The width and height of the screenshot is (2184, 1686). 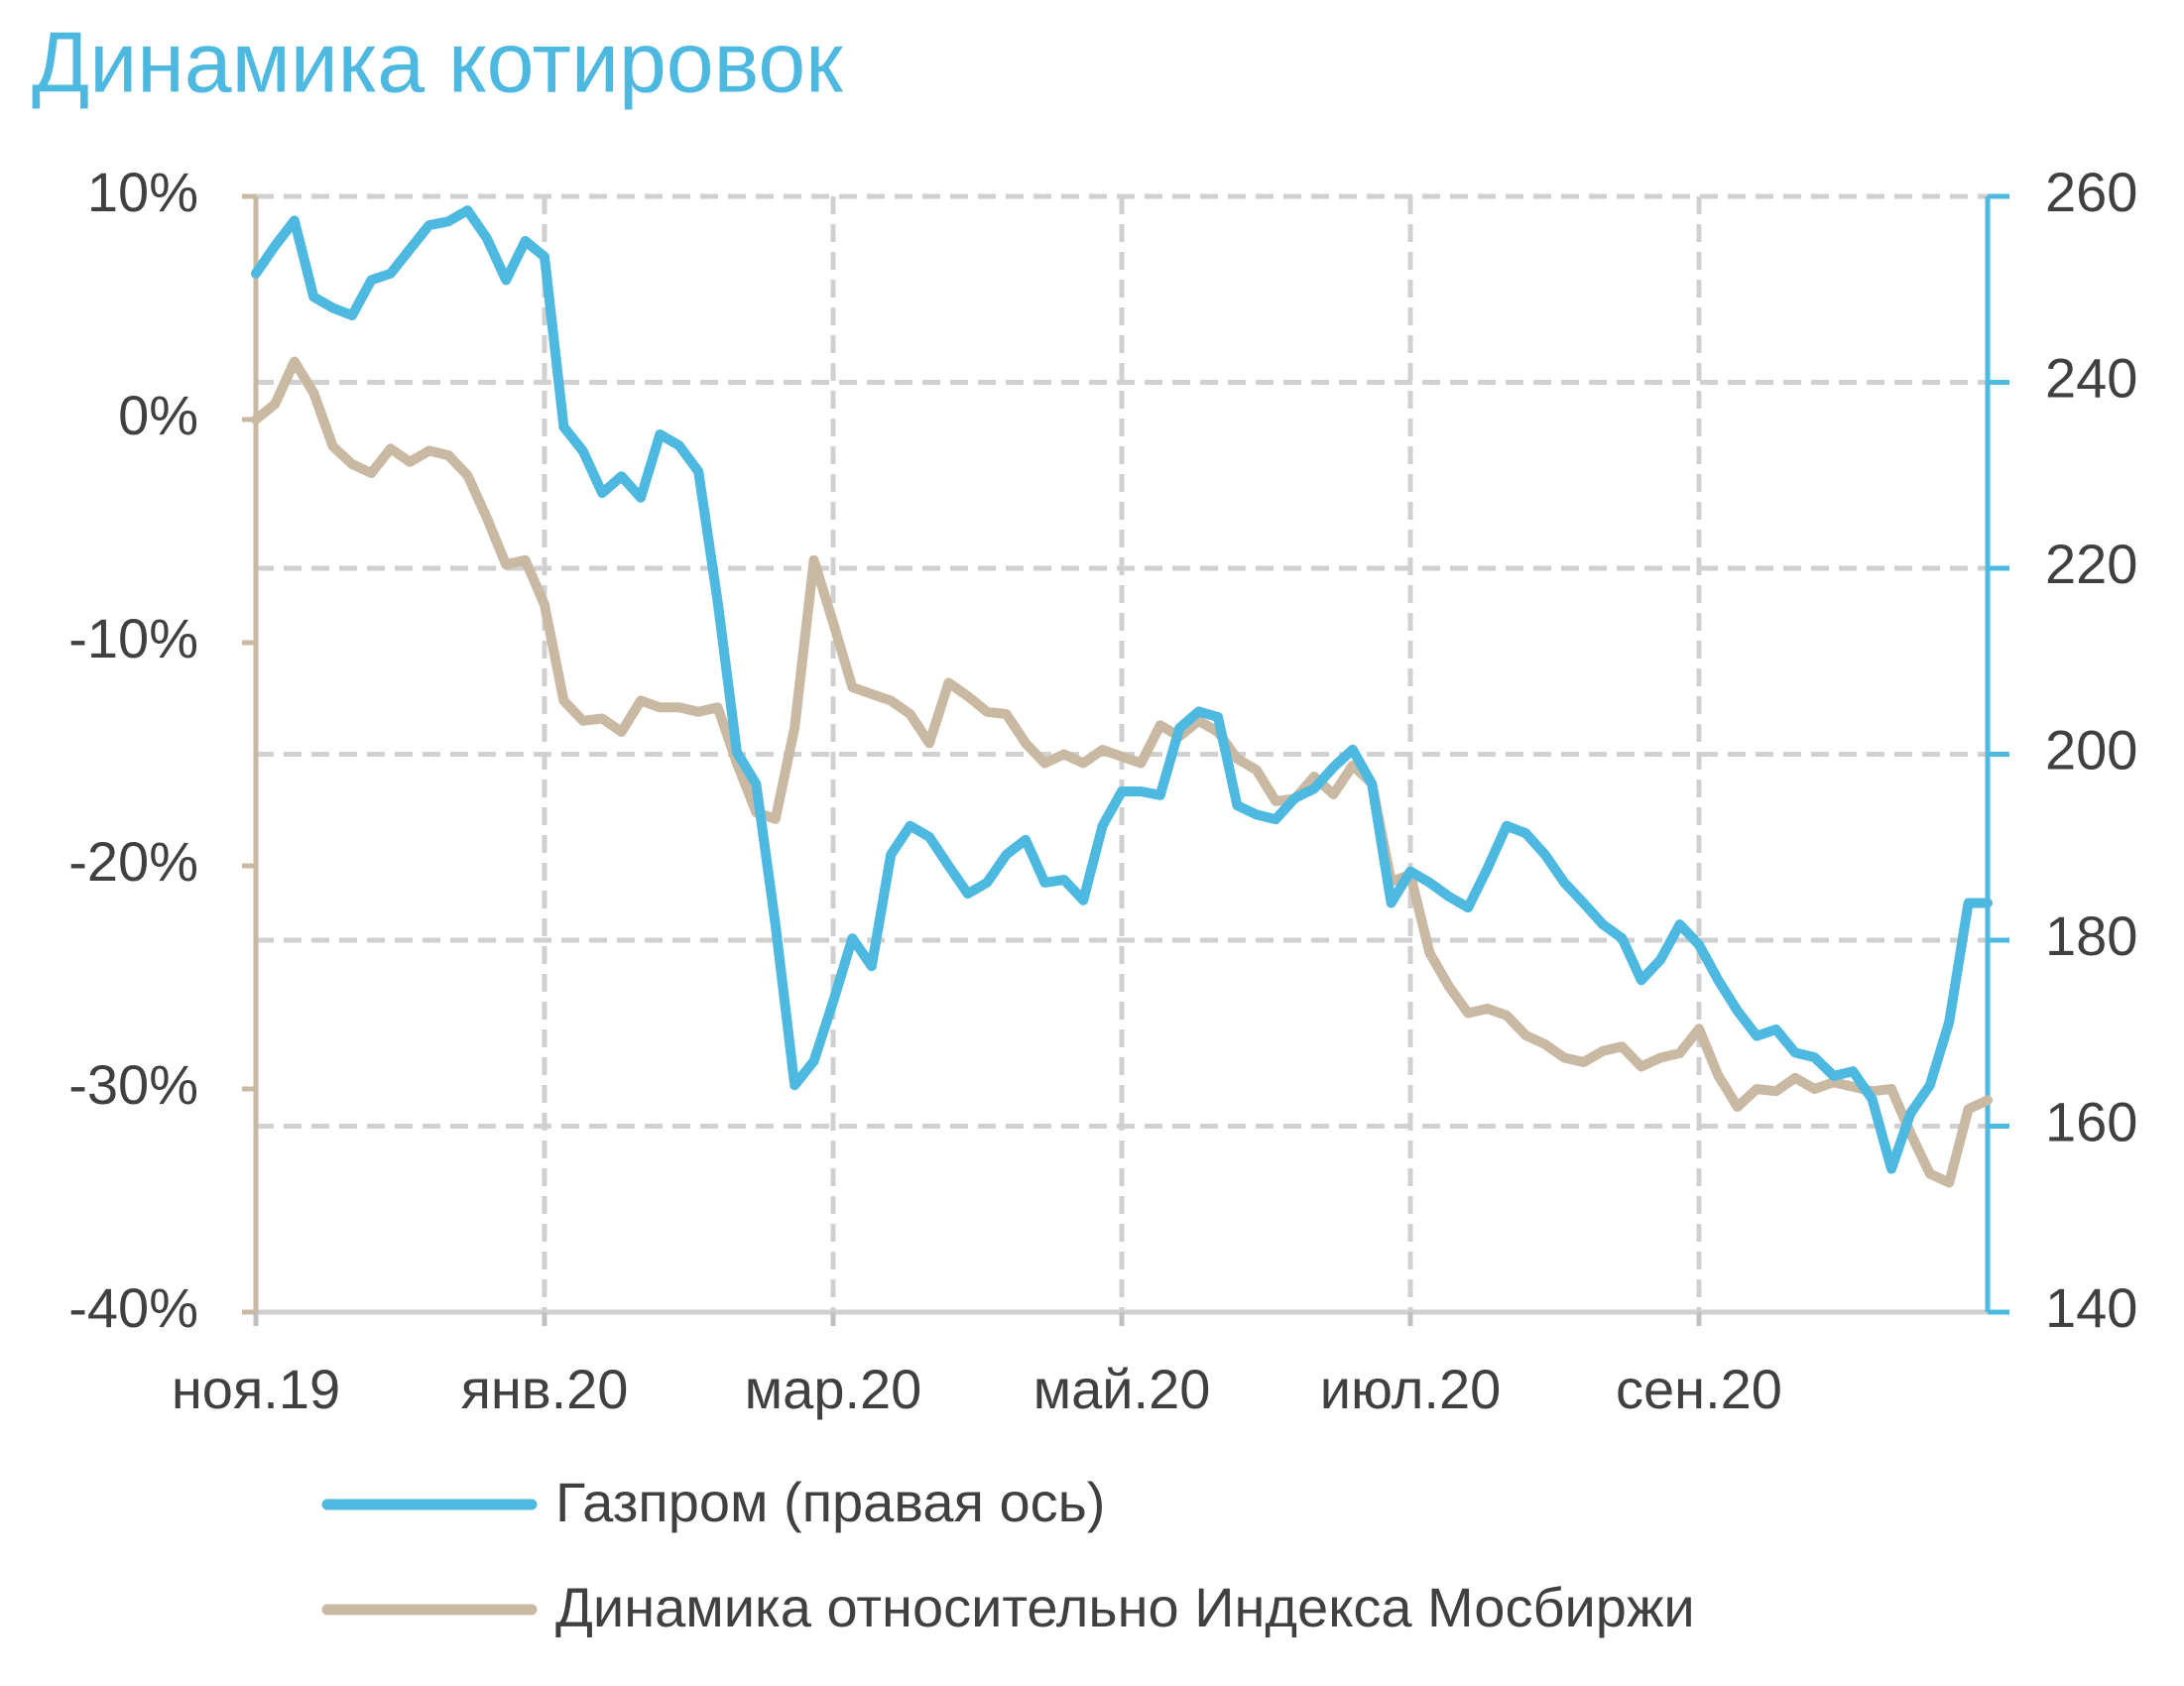 I want to click on y-tick-label: -40%, so click(x=133, y=1308).